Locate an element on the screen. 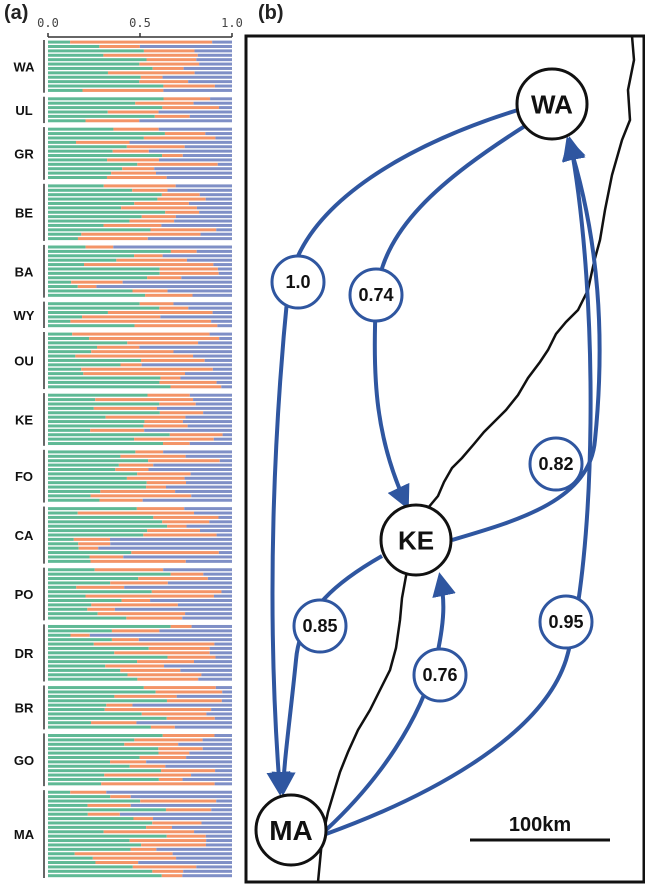 The image size is (645, 885). population-label: DR is located at coordinates (24, 653).